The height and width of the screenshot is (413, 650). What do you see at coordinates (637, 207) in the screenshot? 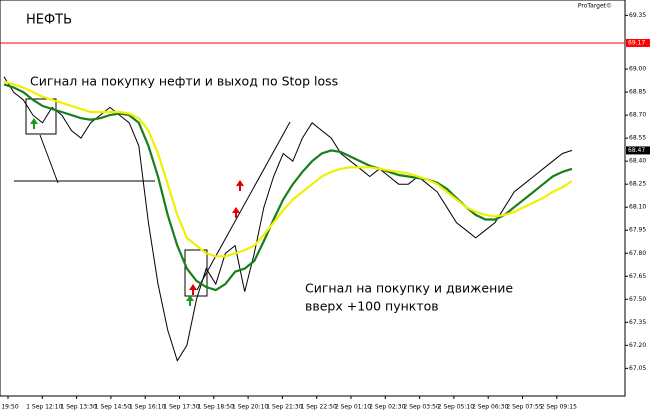
I see `y-tick-label: 68.10` at bounding box center [637, 207].